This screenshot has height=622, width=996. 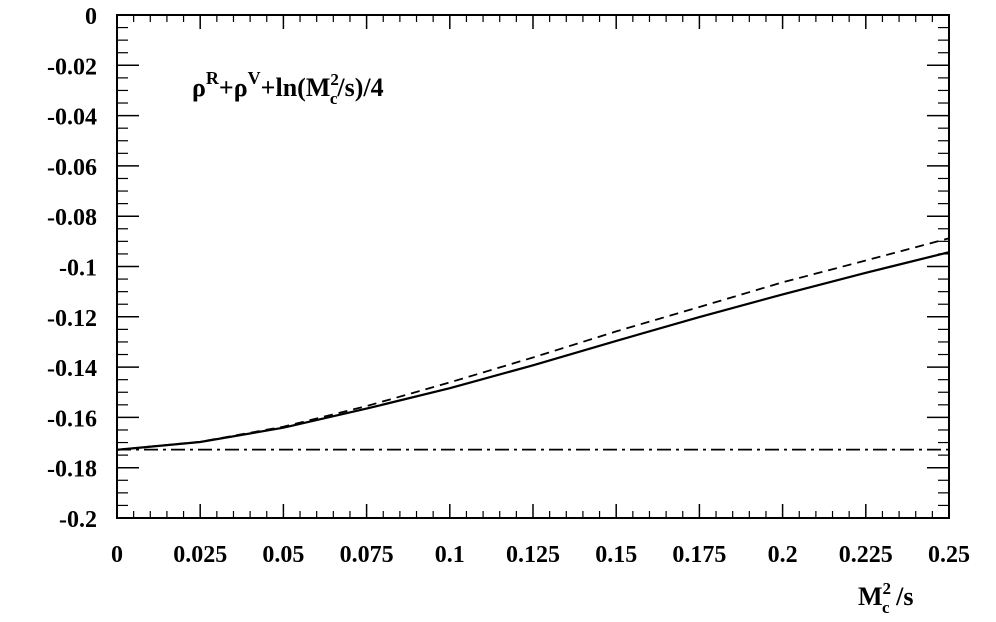 What do you see at coordinates (117, 555) in the screenshot?
I see `x-tick-label: 0` at bounding box center [117, 555].